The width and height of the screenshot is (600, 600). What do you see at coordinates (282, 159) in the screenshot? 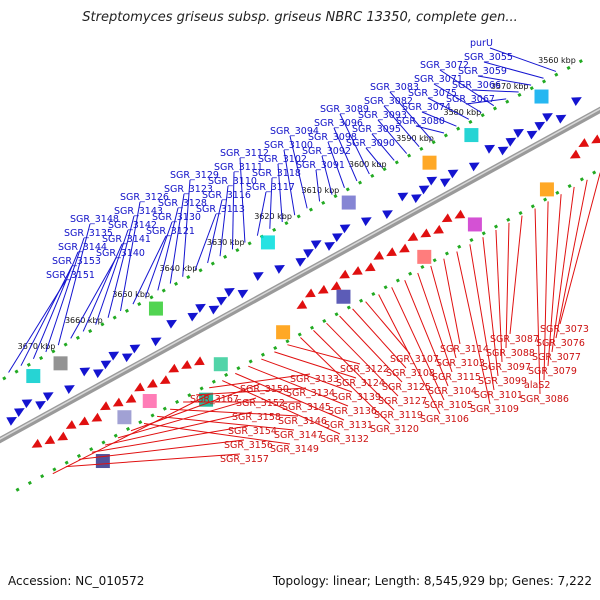
I see `plus-gene-label: SGR_3102` at bounding box center [282, 159].